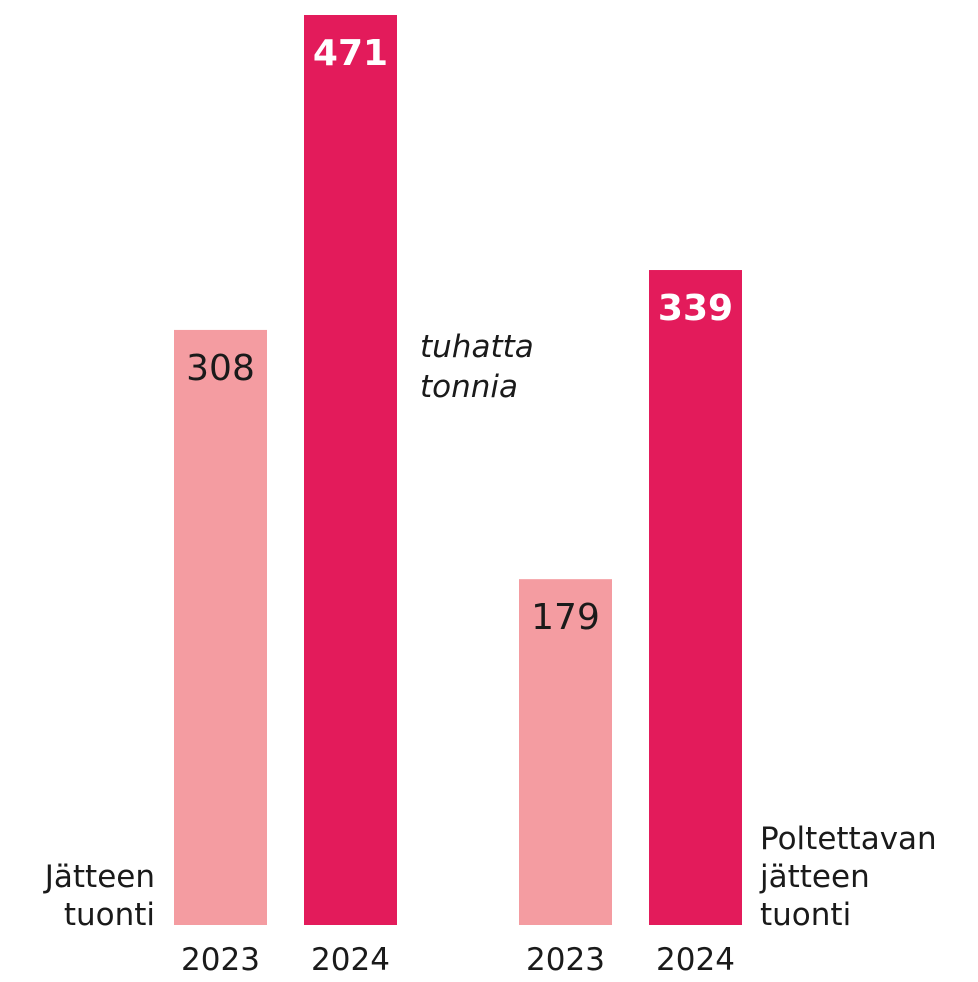  What do you see at coordinates (848, 839) in the screenshot?
I see `category-label: Poltettavan` at bounding box center [848, 839].